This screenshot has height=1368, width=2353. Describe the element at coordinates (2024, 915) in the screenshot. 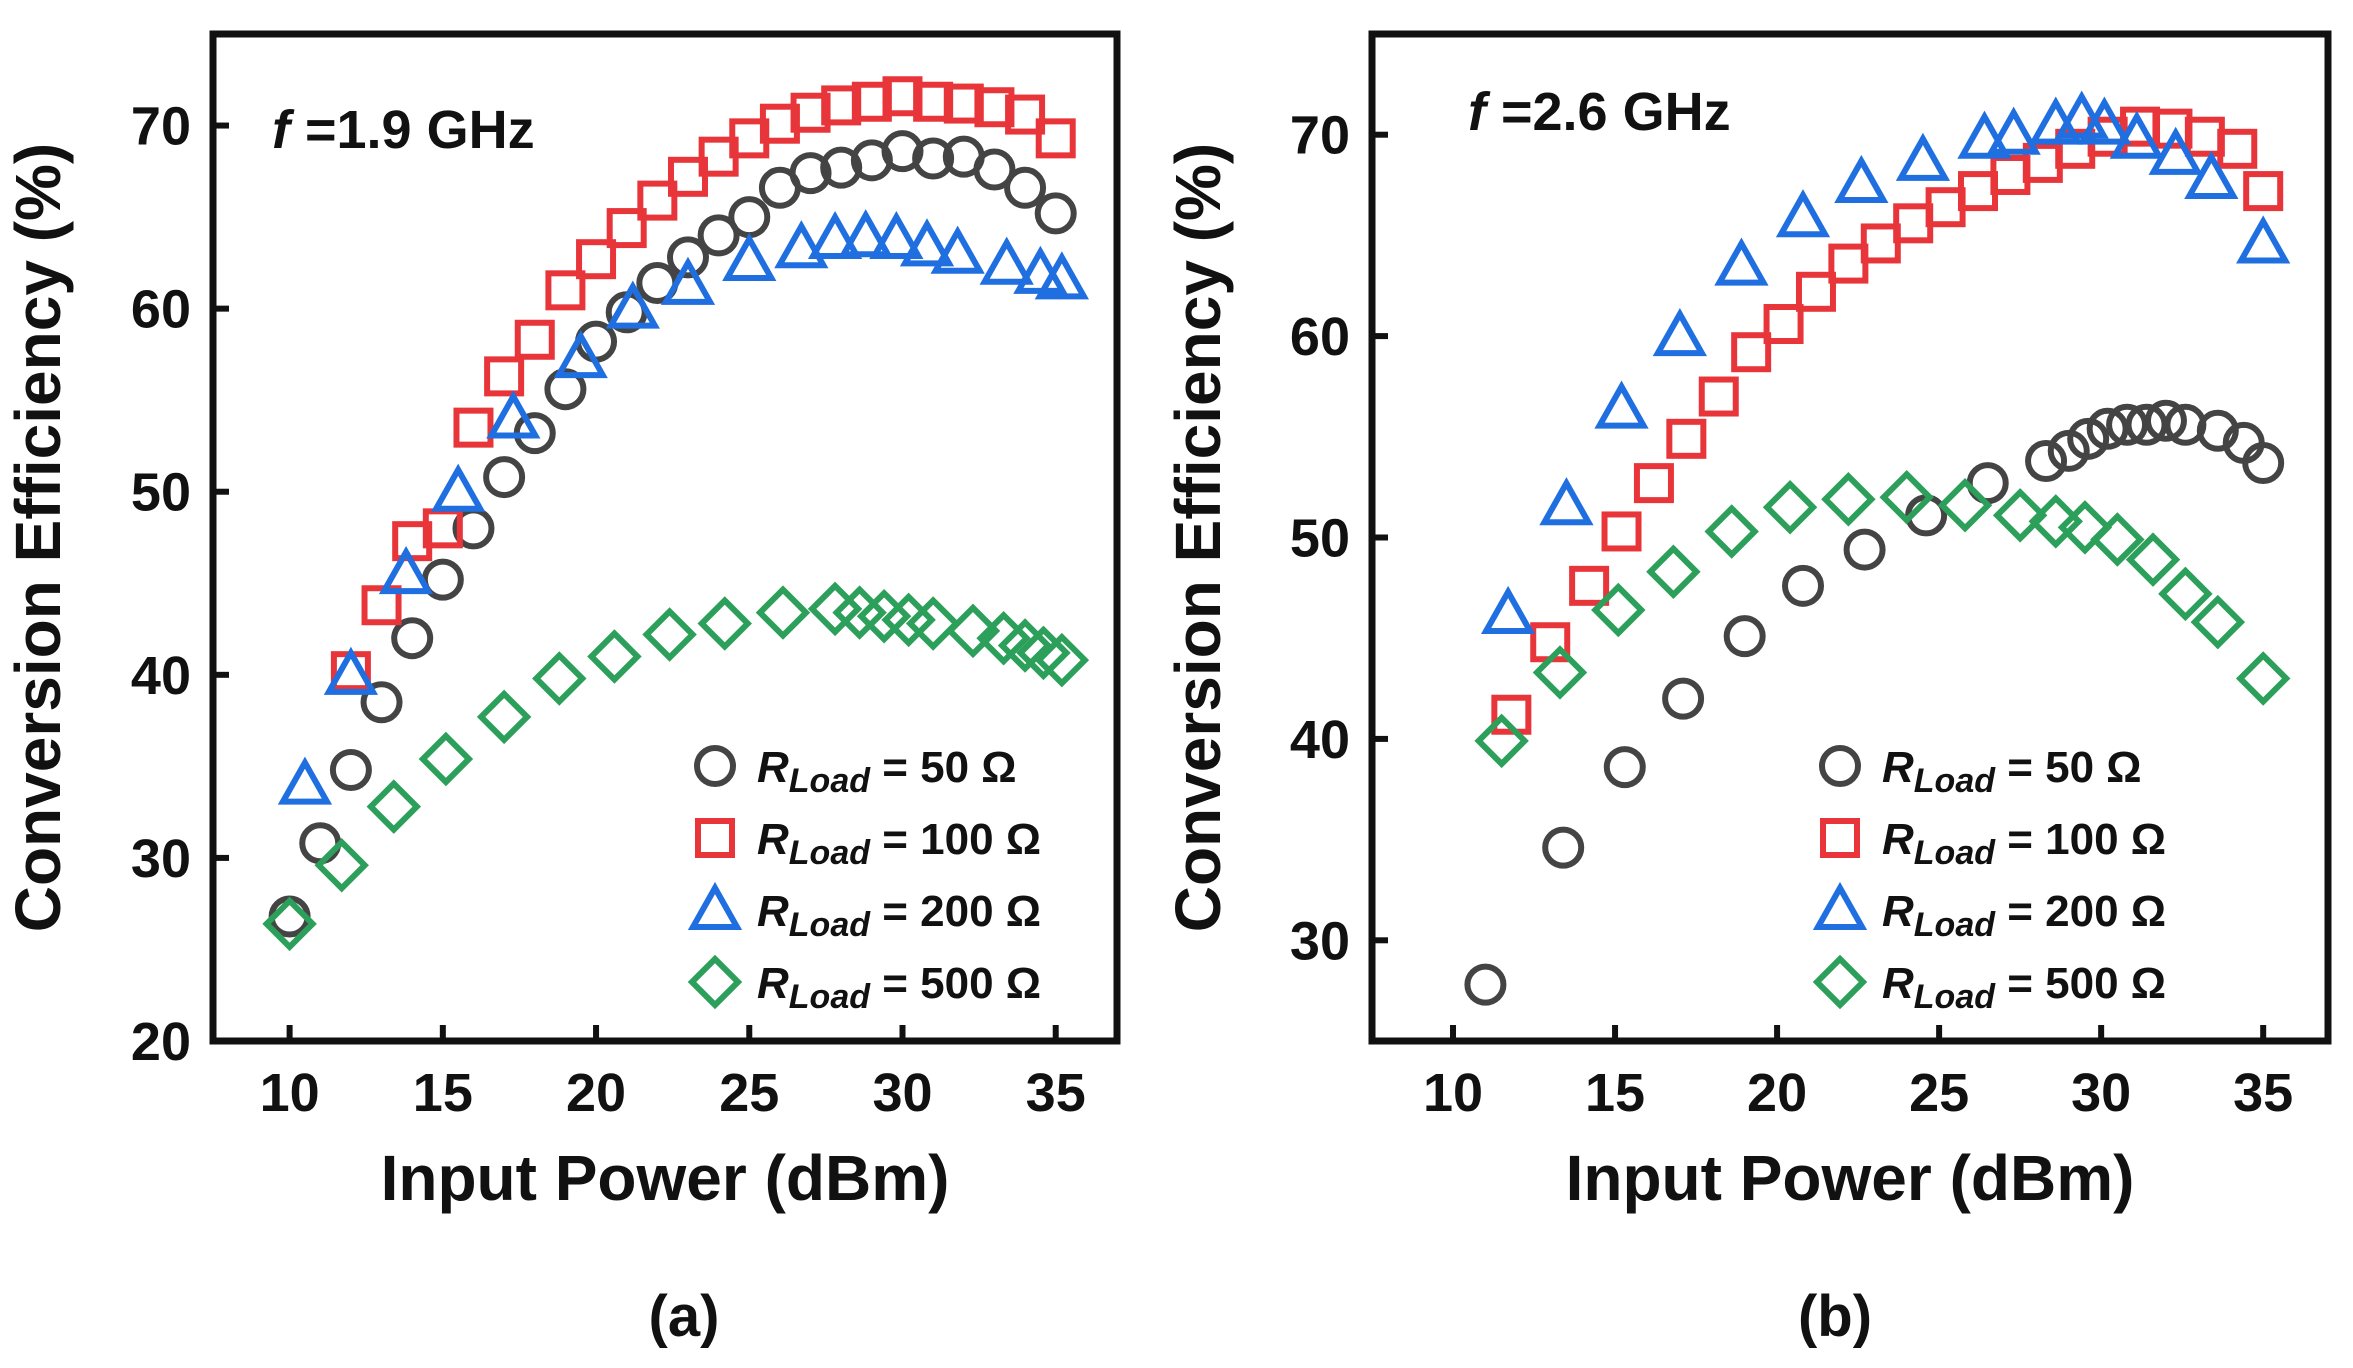

I see `legend-label: RLoad = 200 Ω` at that location.